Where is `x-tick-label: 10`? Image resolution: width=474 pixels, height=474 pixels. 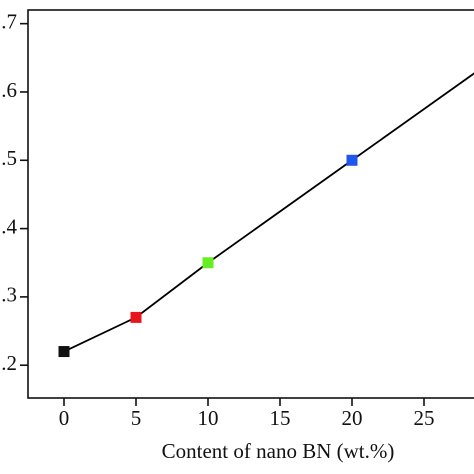
x-tick-label: 10 is located at coordinates (208, 418).